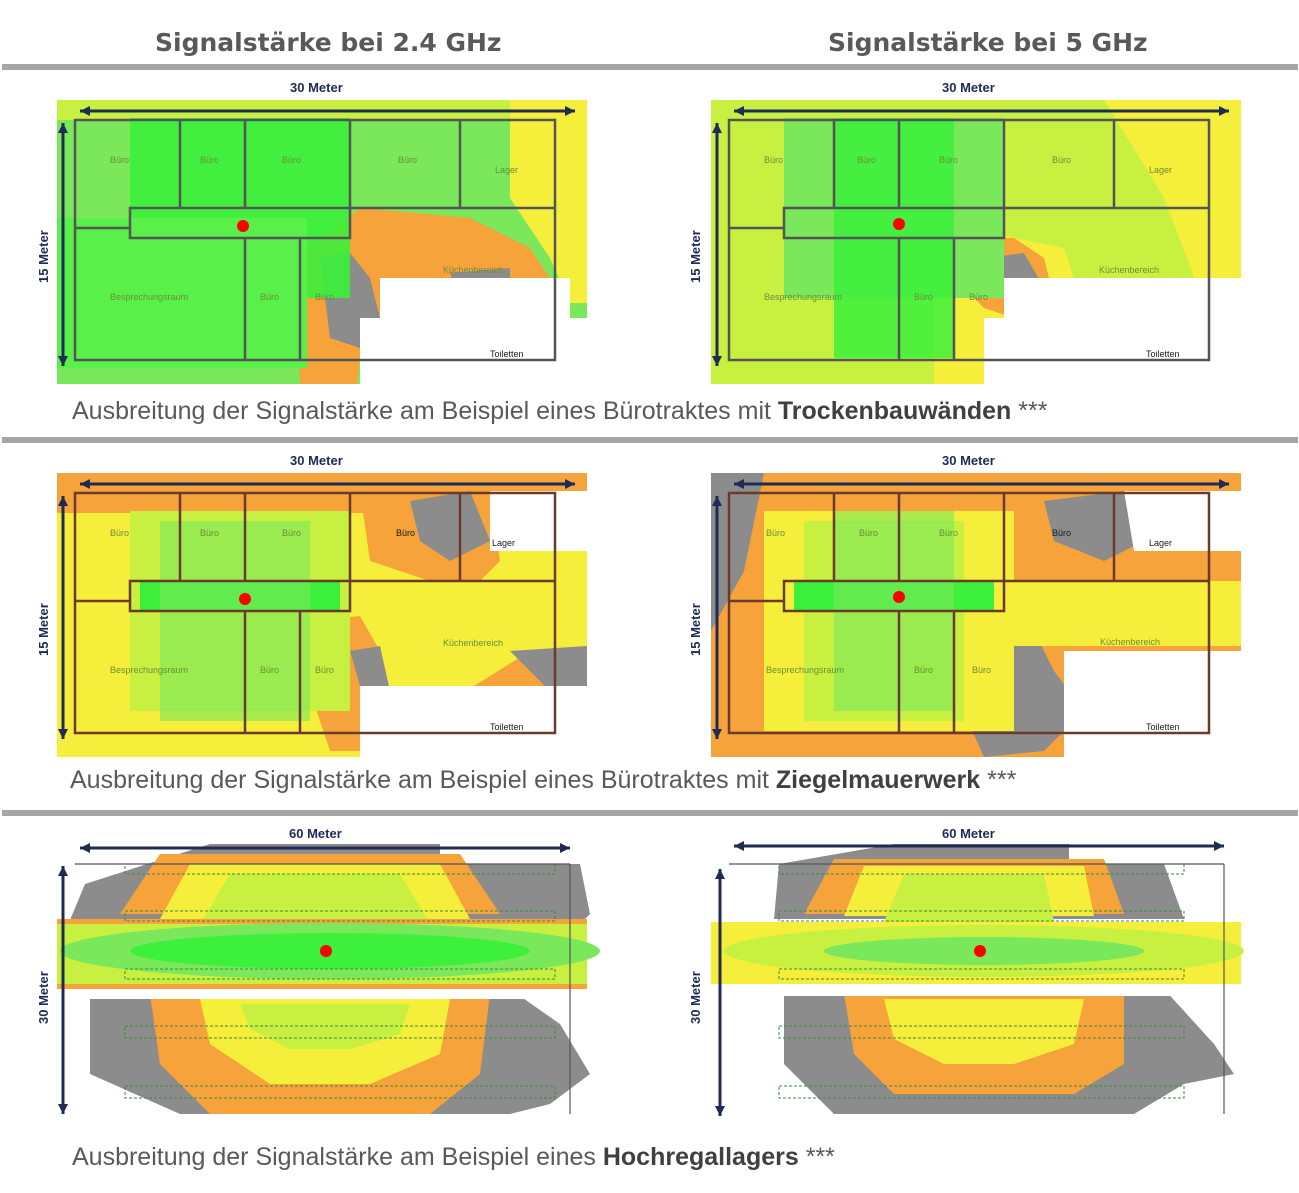 This screenshot has height=1193, width=1299. Describe the element at coordinates (894, 411) in the screenshot. I see `caption-emphasis: Trockenbauwänden` at that location.